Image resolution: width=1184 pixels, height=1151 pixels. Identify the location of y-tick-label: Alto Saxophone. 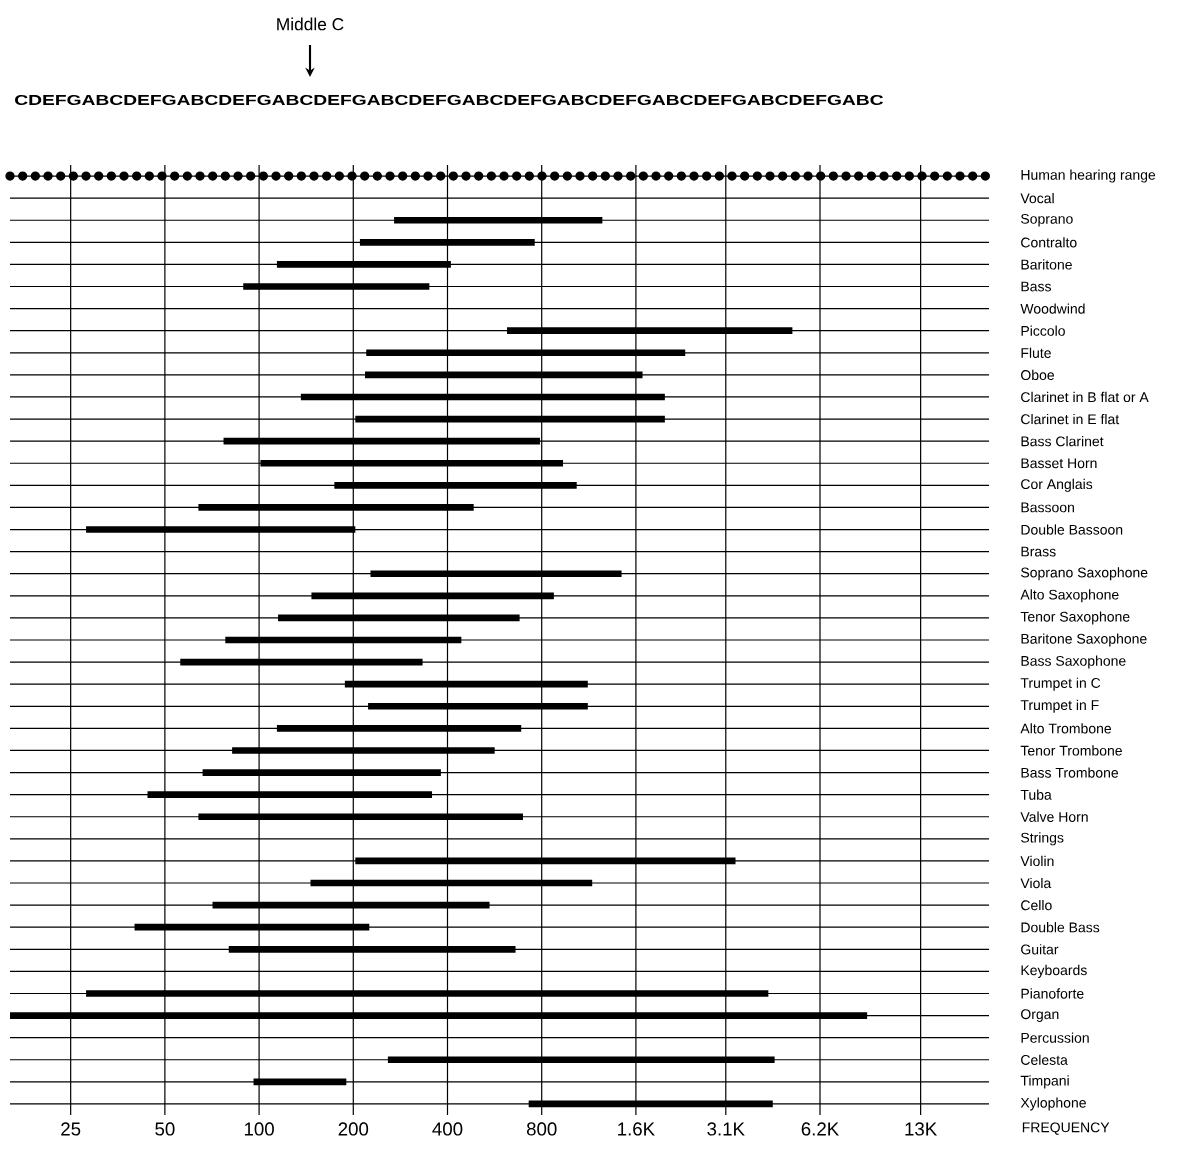
(1069, 596).